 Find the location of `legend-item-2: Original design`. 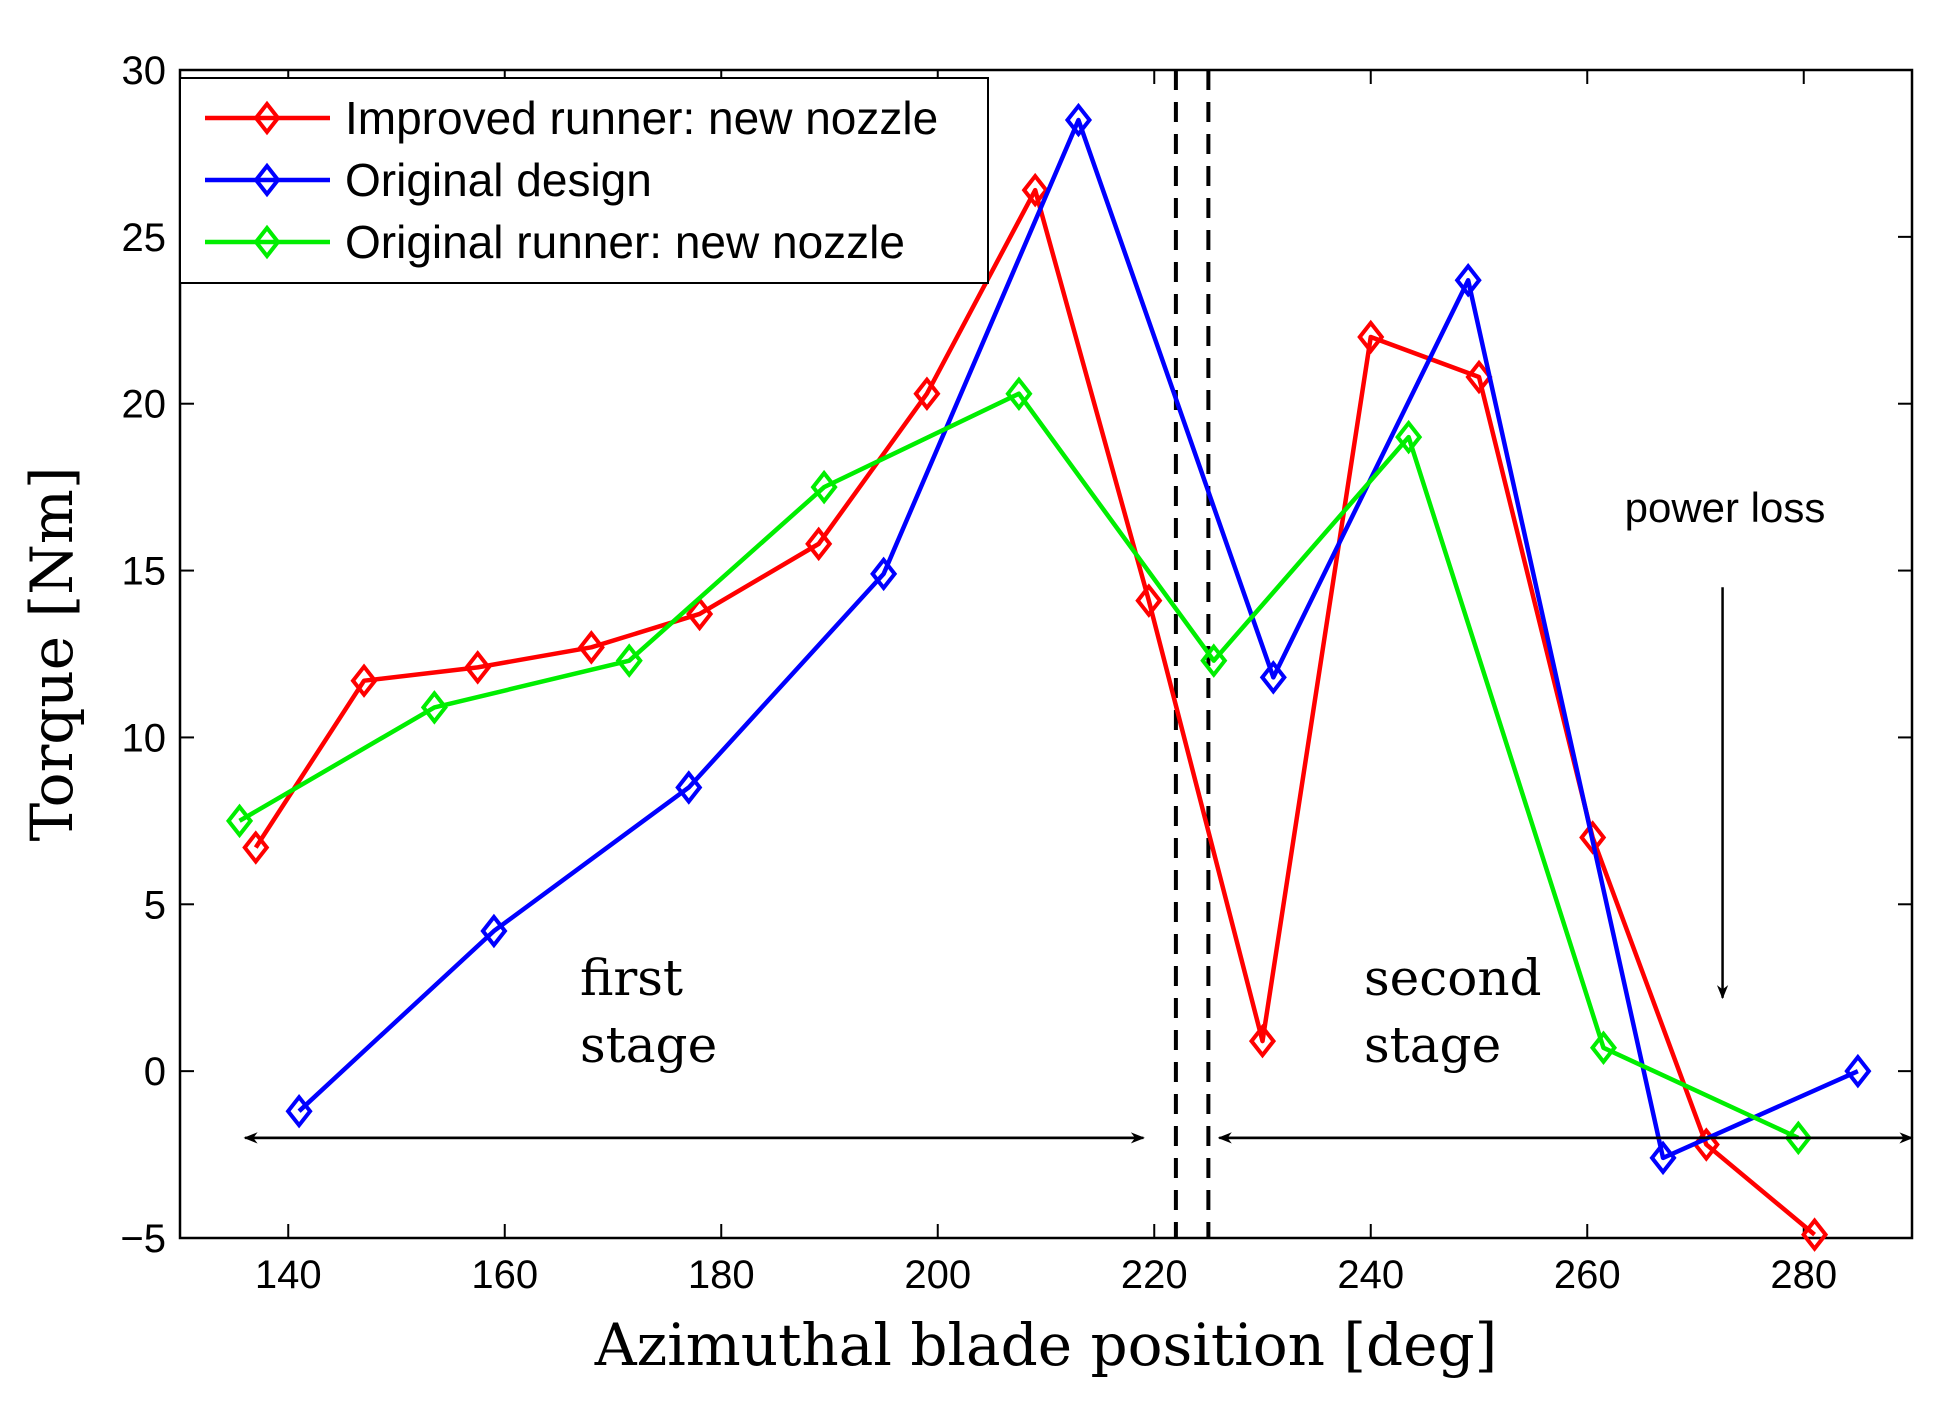

legend-item-2: Original design is located at coordinates (428, 180).